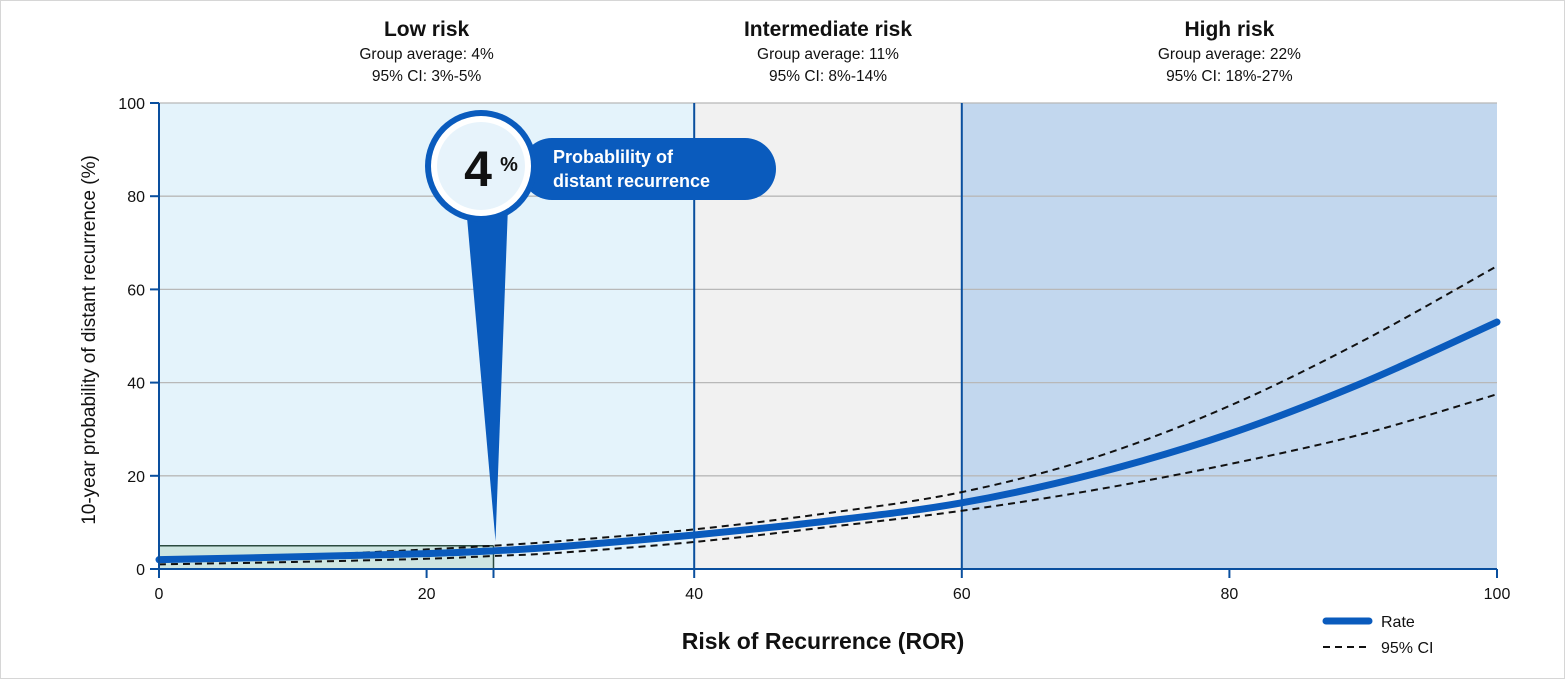  I want to click on y-tick-label-0: 0, so click(140, 570).